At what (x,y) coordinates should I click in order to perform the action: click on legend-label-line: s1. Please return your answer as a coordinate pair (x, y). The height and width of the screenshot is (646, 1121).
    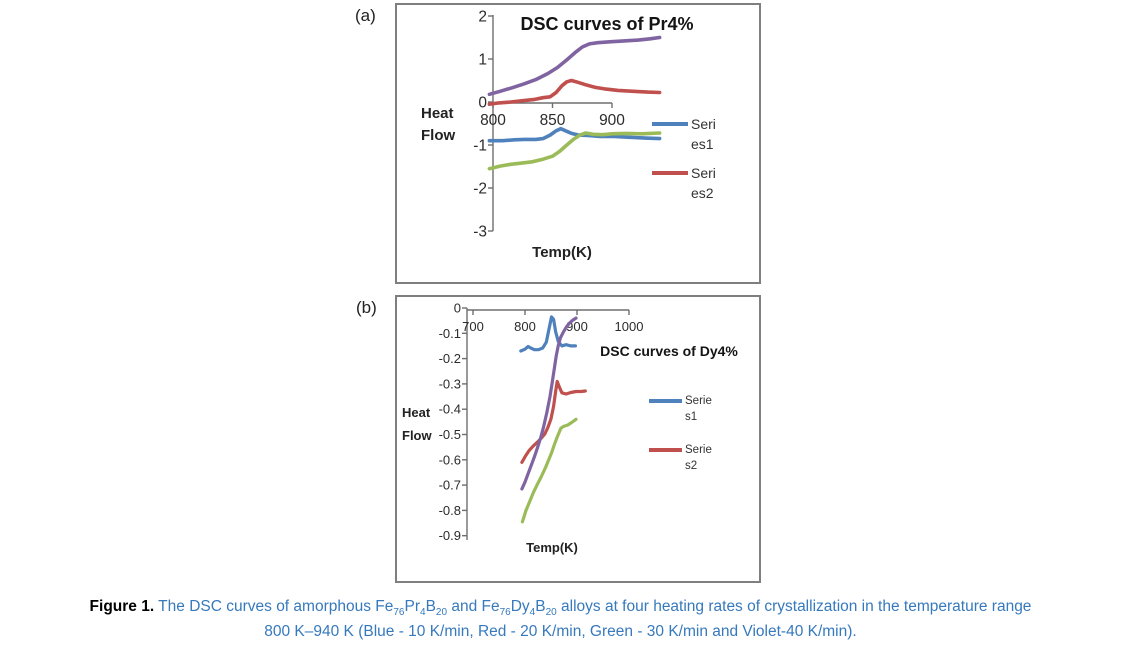
    Looking at the image, I should click on (691, 417).